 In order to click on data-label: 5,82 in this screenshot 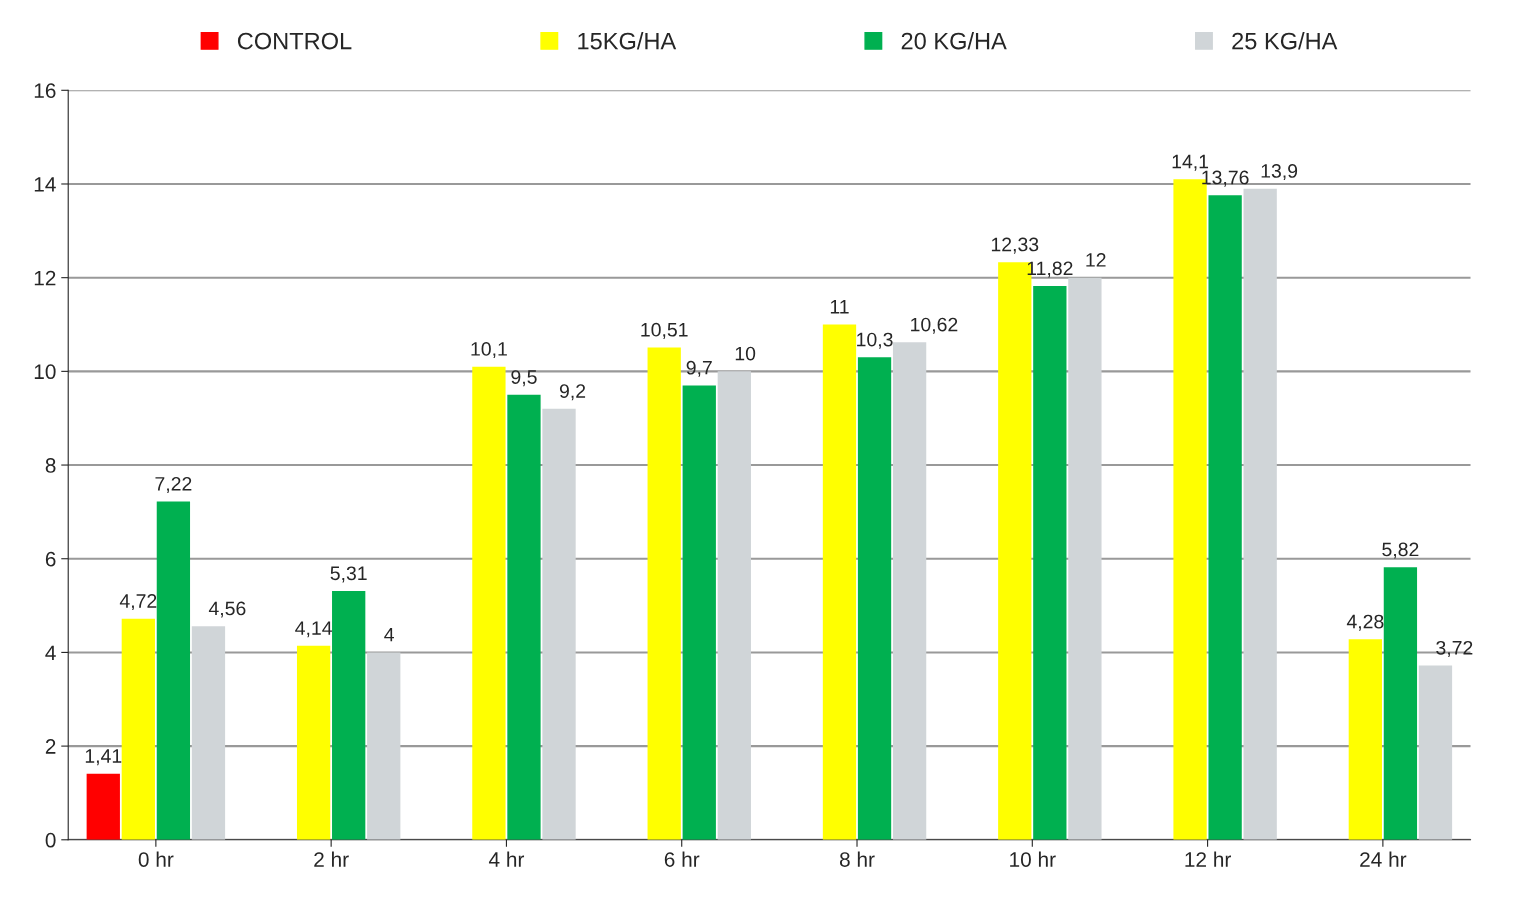, I will do `click(1400, 550)`.